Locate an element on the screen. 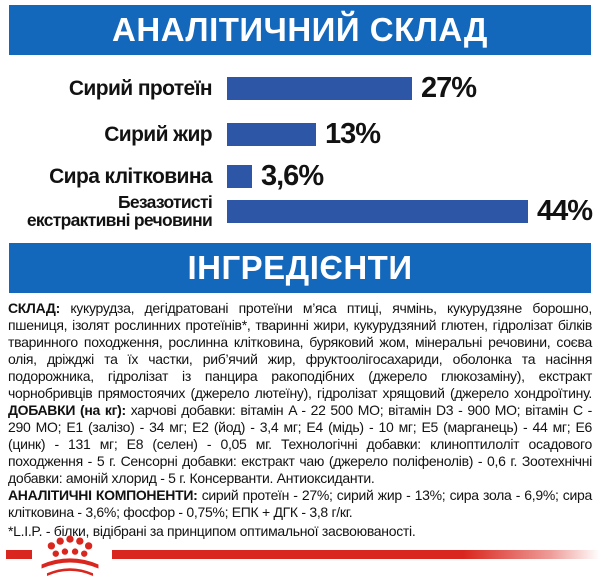 This screenshot has width=600, height=578. bar-value-label: 13% is located at coordinates (353, 134).